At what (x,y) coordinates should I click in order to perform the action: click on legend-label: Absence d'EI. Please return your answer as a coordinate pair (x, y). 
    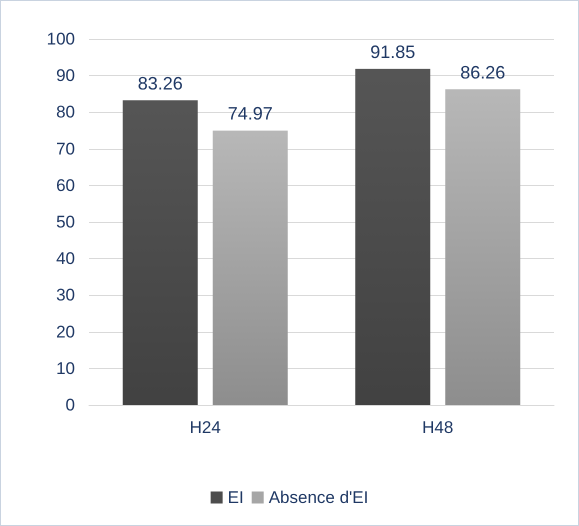
    Looking at the image, I should click on (318, 497).